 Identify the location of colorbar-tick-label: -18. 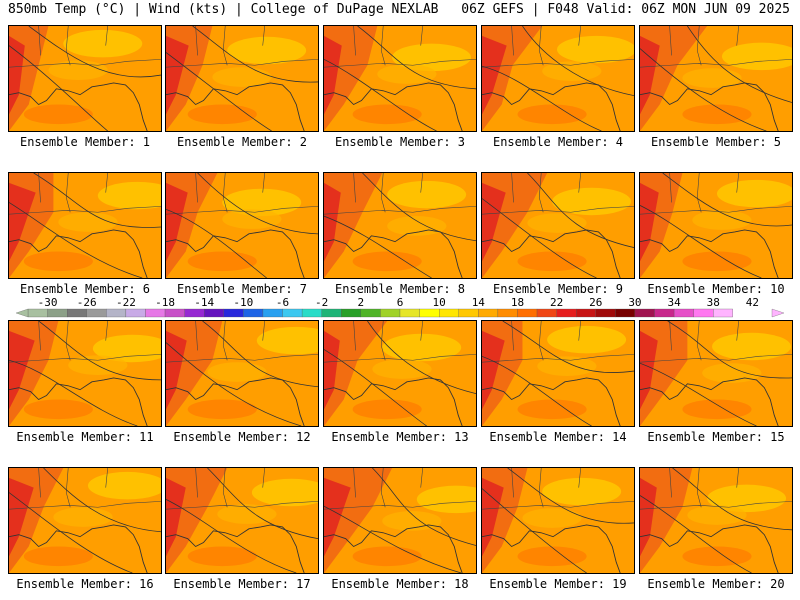
(165, 303).